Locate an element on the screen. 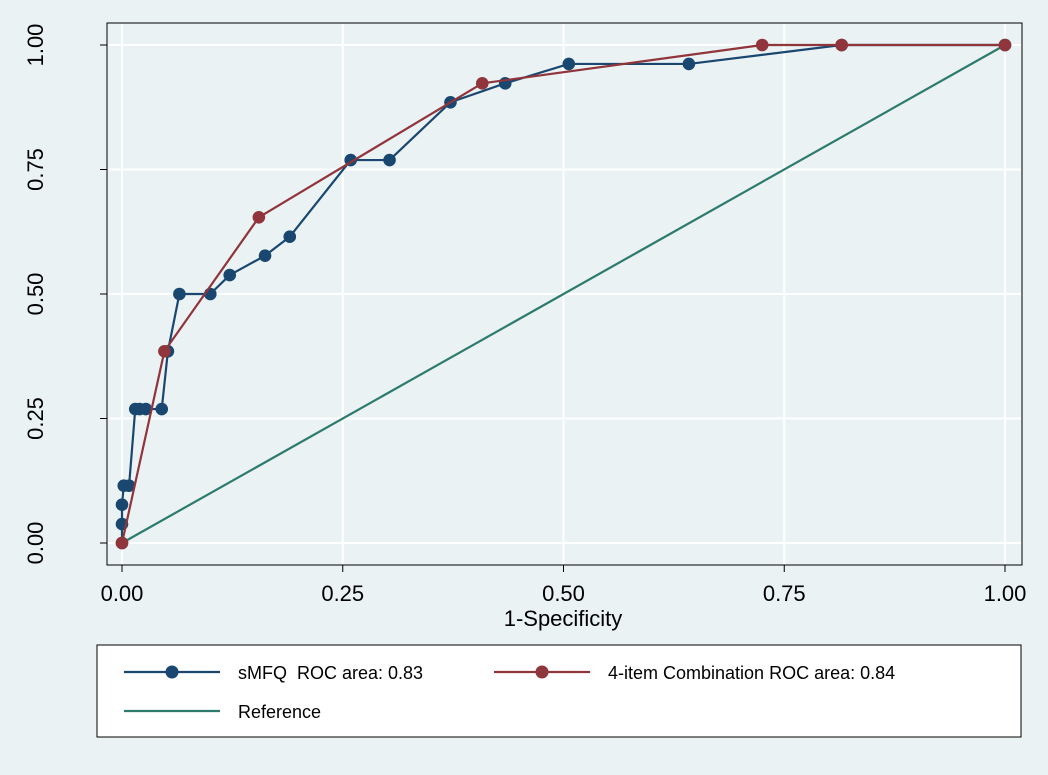 This screenshot has width=1048, height=775. x-axis: 0.00 0.25 0.50 0.75 1.00 is located at coordinates (564, 585).